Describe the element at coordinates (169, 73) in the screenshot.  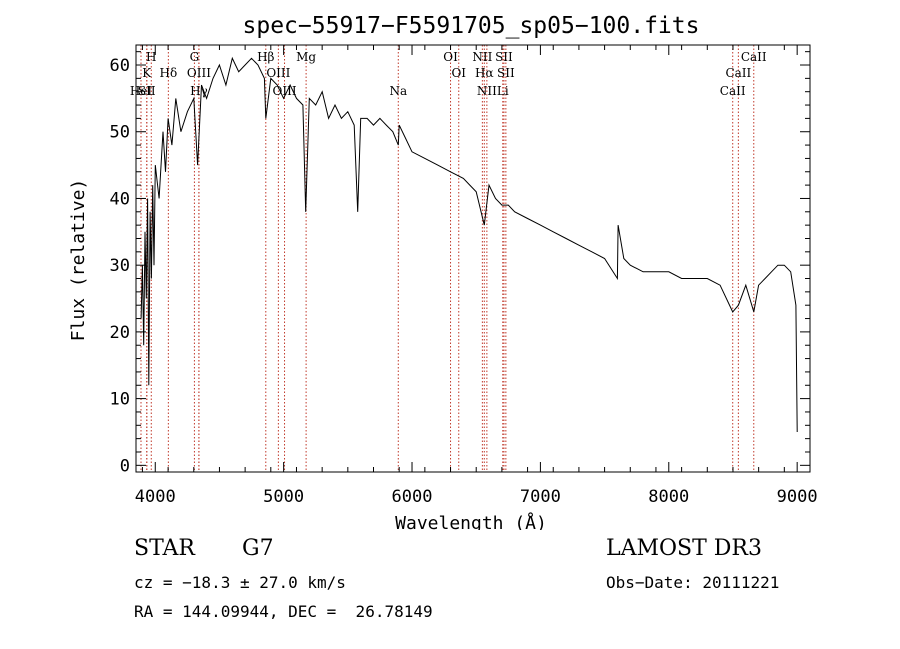
I see `line-label-4: Hδ` at that location.